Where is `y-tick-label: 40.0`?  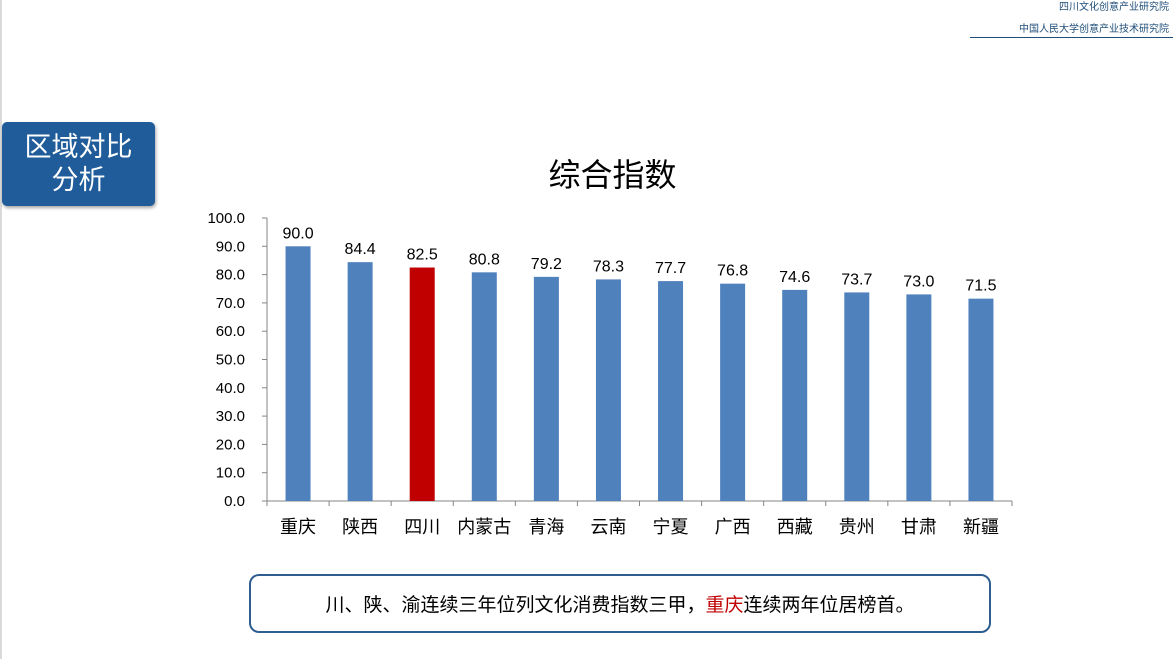 y-tick-label: 40.0 is located at coordinates (230, 388).